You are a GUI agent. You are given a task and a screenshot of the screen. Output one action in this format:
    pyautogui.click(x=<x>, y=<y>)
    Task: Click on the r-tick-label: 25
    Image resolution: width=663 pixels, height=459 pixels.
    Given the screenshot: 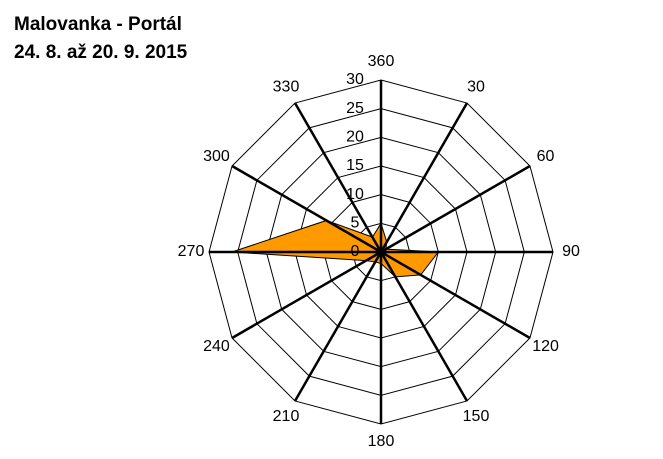 What is the action you would take?
    pyautogui.click(x=355, y=108)
    